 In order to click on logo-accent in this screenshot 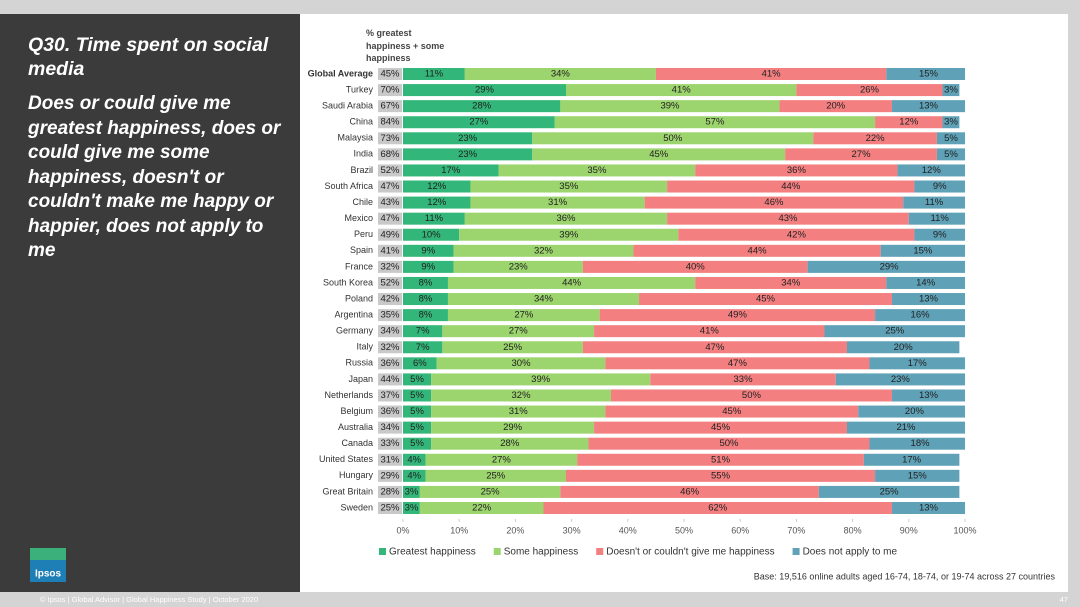, I will do `click(48, 554)`.